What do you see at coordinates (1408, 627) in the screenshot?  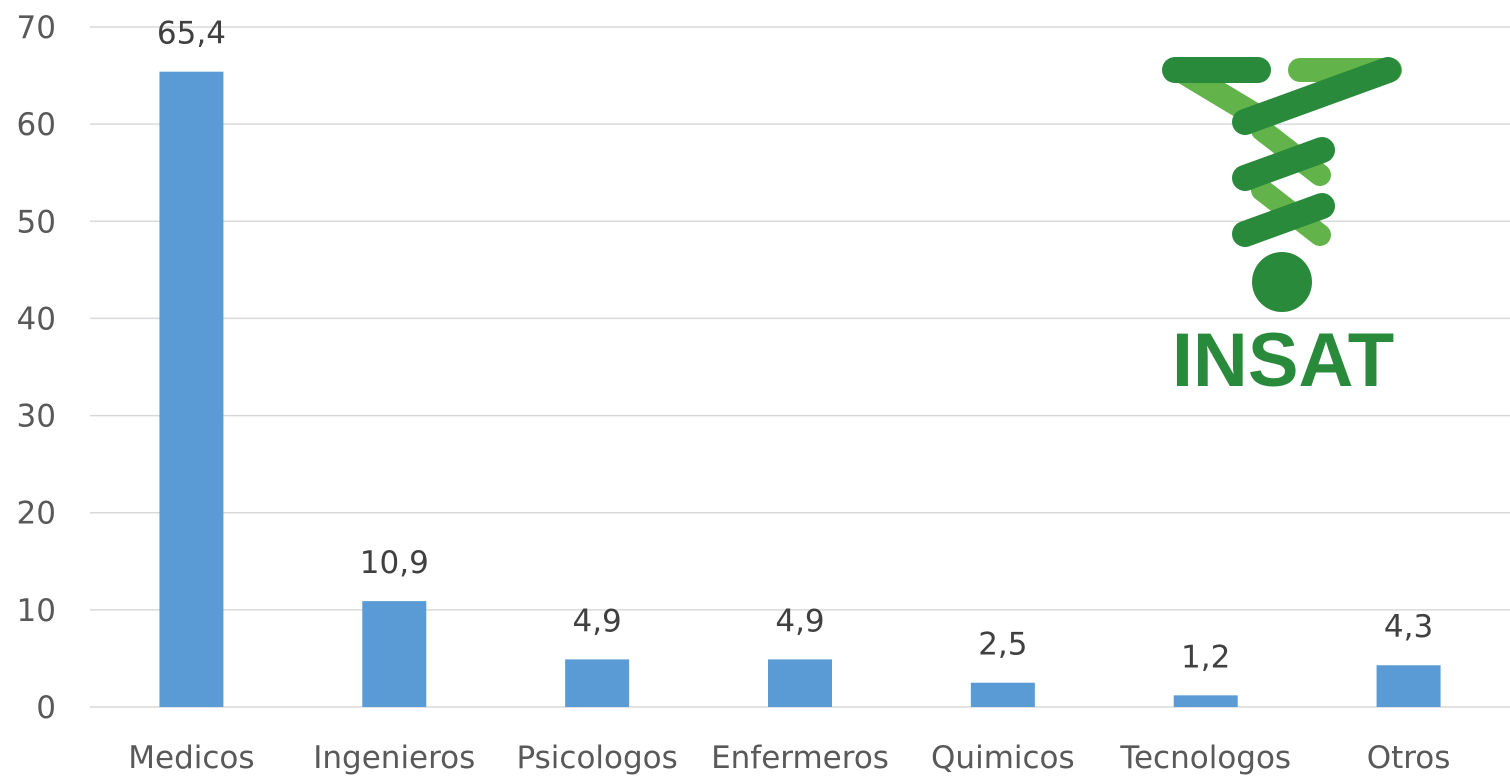 I see `data-label: 4,3` at bounding box center [1408, 627].